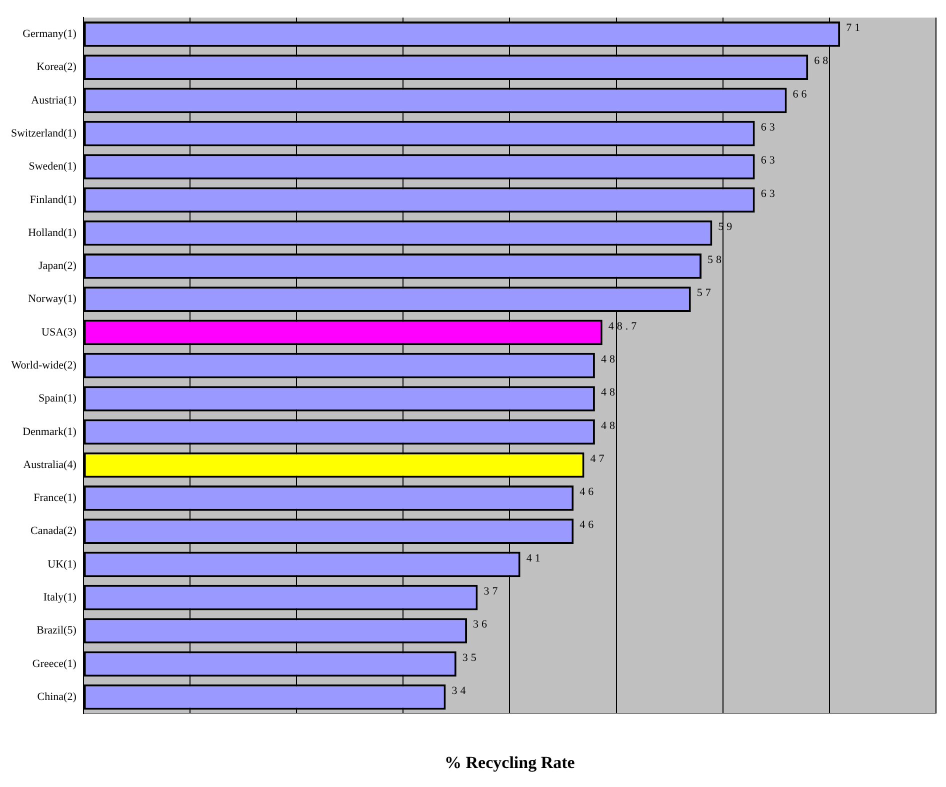 Image resolution: width=946 pixels, height=787 pixels. I want to click on y-tick-label: Finland(1), so click(53, 200).